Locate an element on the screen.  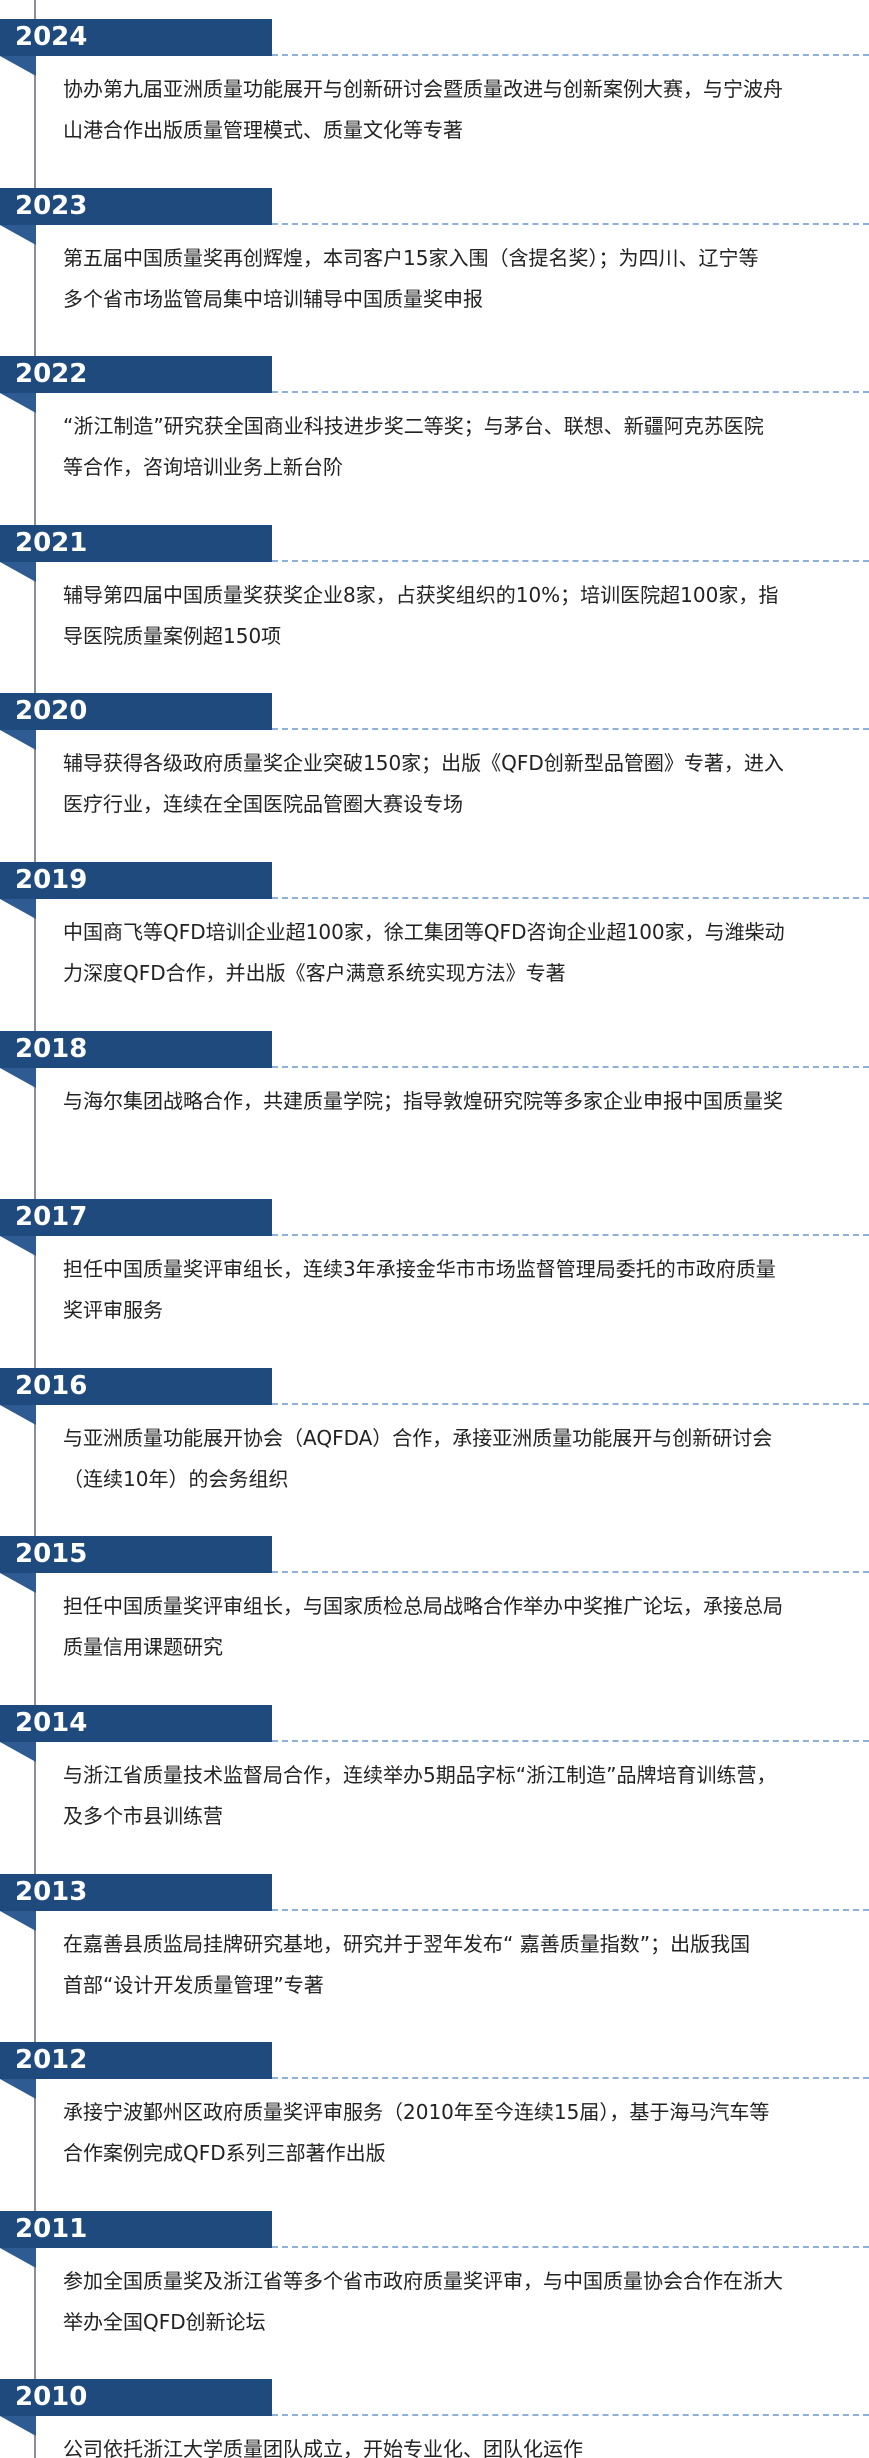
entry-text: 公司依托浙江大学质量团队成立，开始专业化、团队化运作 is located at coordinates (323, 2447).